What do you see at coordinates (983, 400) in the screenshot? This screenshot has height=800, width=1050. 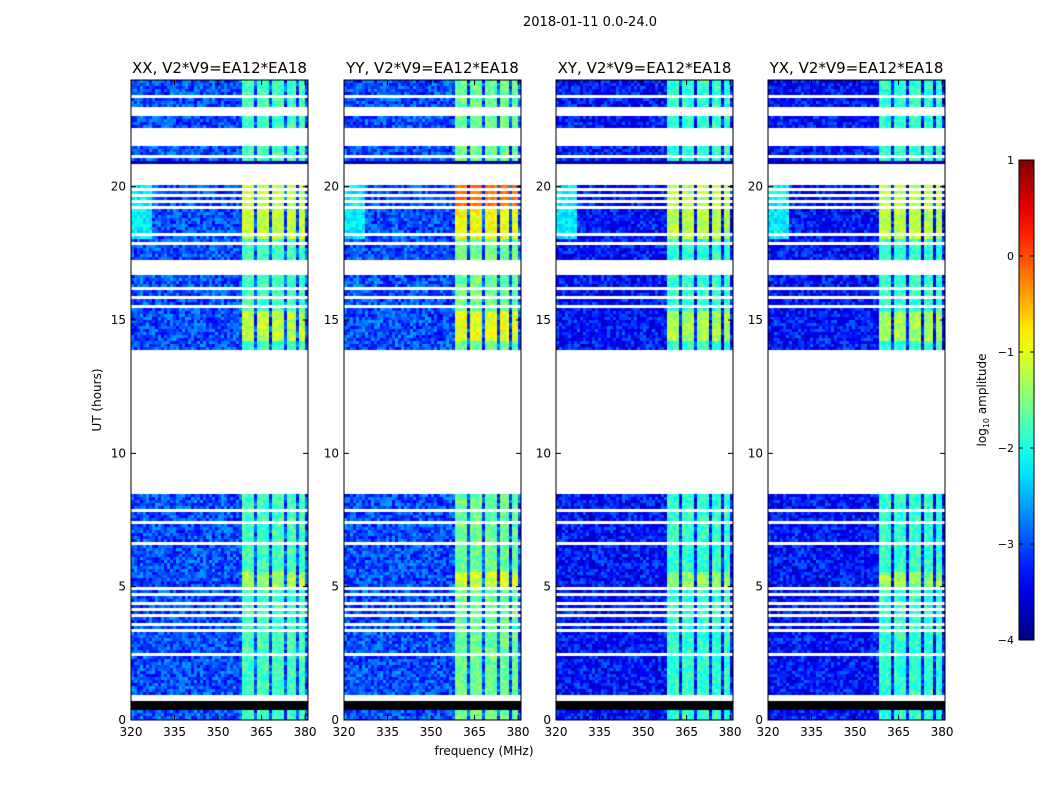 I see `colorbar-label: log10 amplitude` at bounding box center [983, 400].